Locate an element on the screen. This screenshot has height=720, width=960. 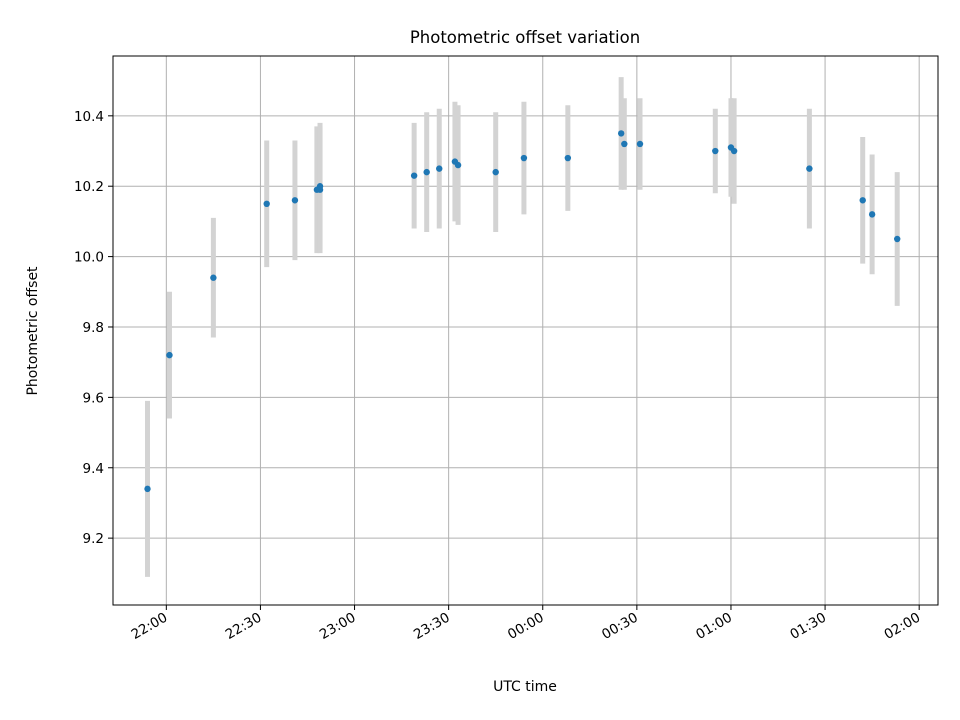
y-tick-label: 10.2 is located at coordinates (89, 187).